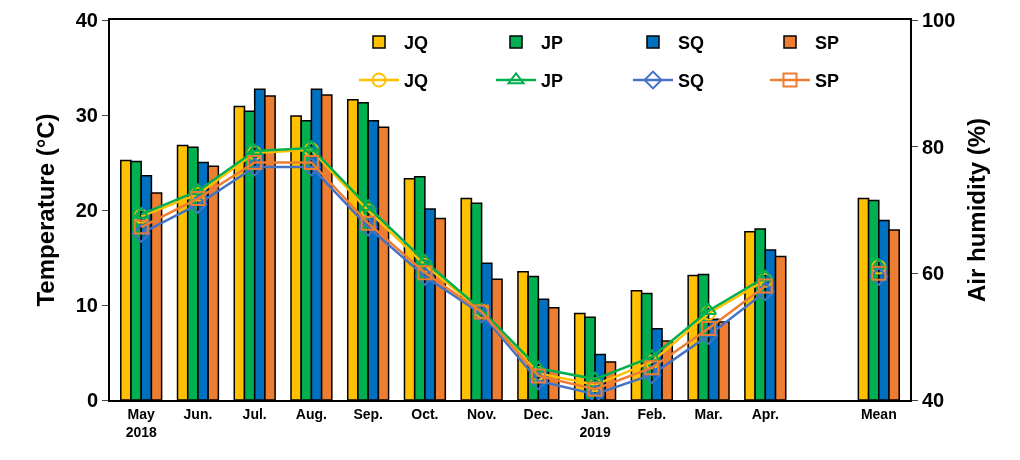 This screenshot has height=460, width=1020. What do you see at coordinates (977, 210) in the screenshot?
I see `y2-axis-title: Air humidity (%)` at bounding box center [977, 210].